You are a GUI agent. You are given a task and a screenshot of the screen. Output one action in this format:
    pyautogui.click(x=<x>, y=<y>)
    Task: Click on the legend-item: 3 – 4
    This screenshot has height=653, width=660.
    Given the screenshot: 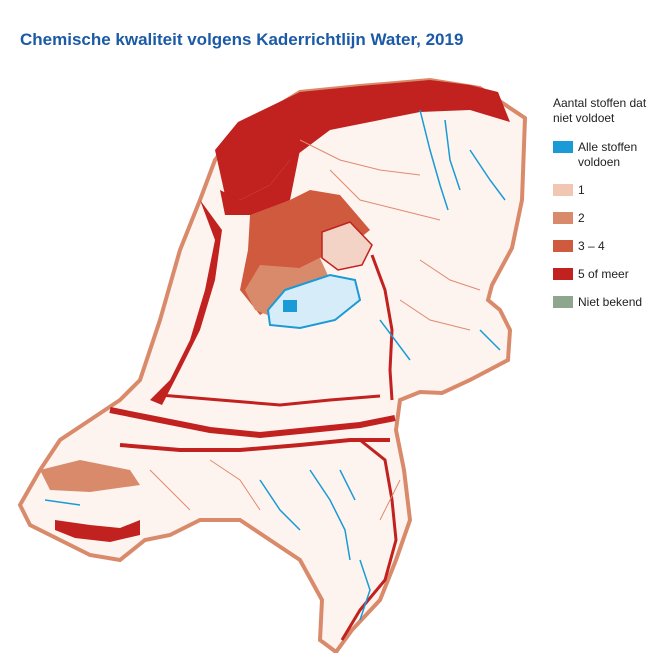 What is the action you would take?
    pyautogui.click(x=605, y=246)
    